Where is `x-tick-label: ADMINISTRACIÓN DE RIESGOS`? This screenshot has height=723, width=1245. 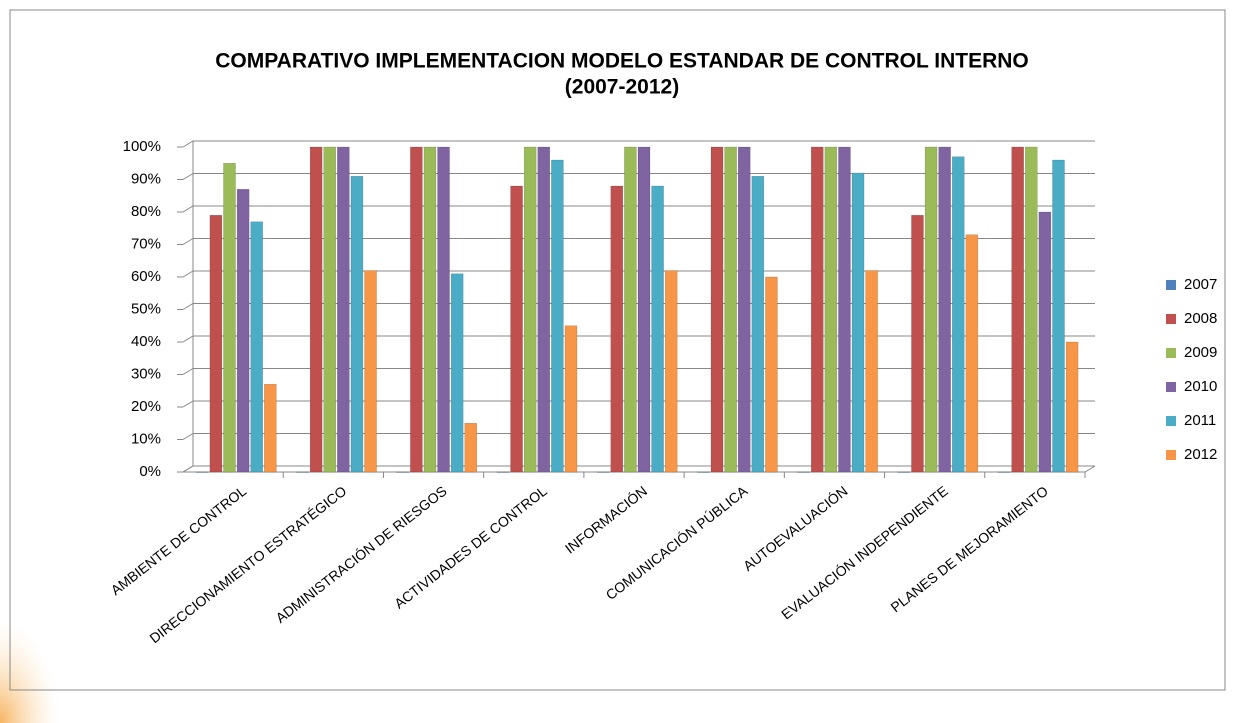 x-tick-label: ADMINISTRACIÓN DE RIESGOS is located at coordinates (360, 554).